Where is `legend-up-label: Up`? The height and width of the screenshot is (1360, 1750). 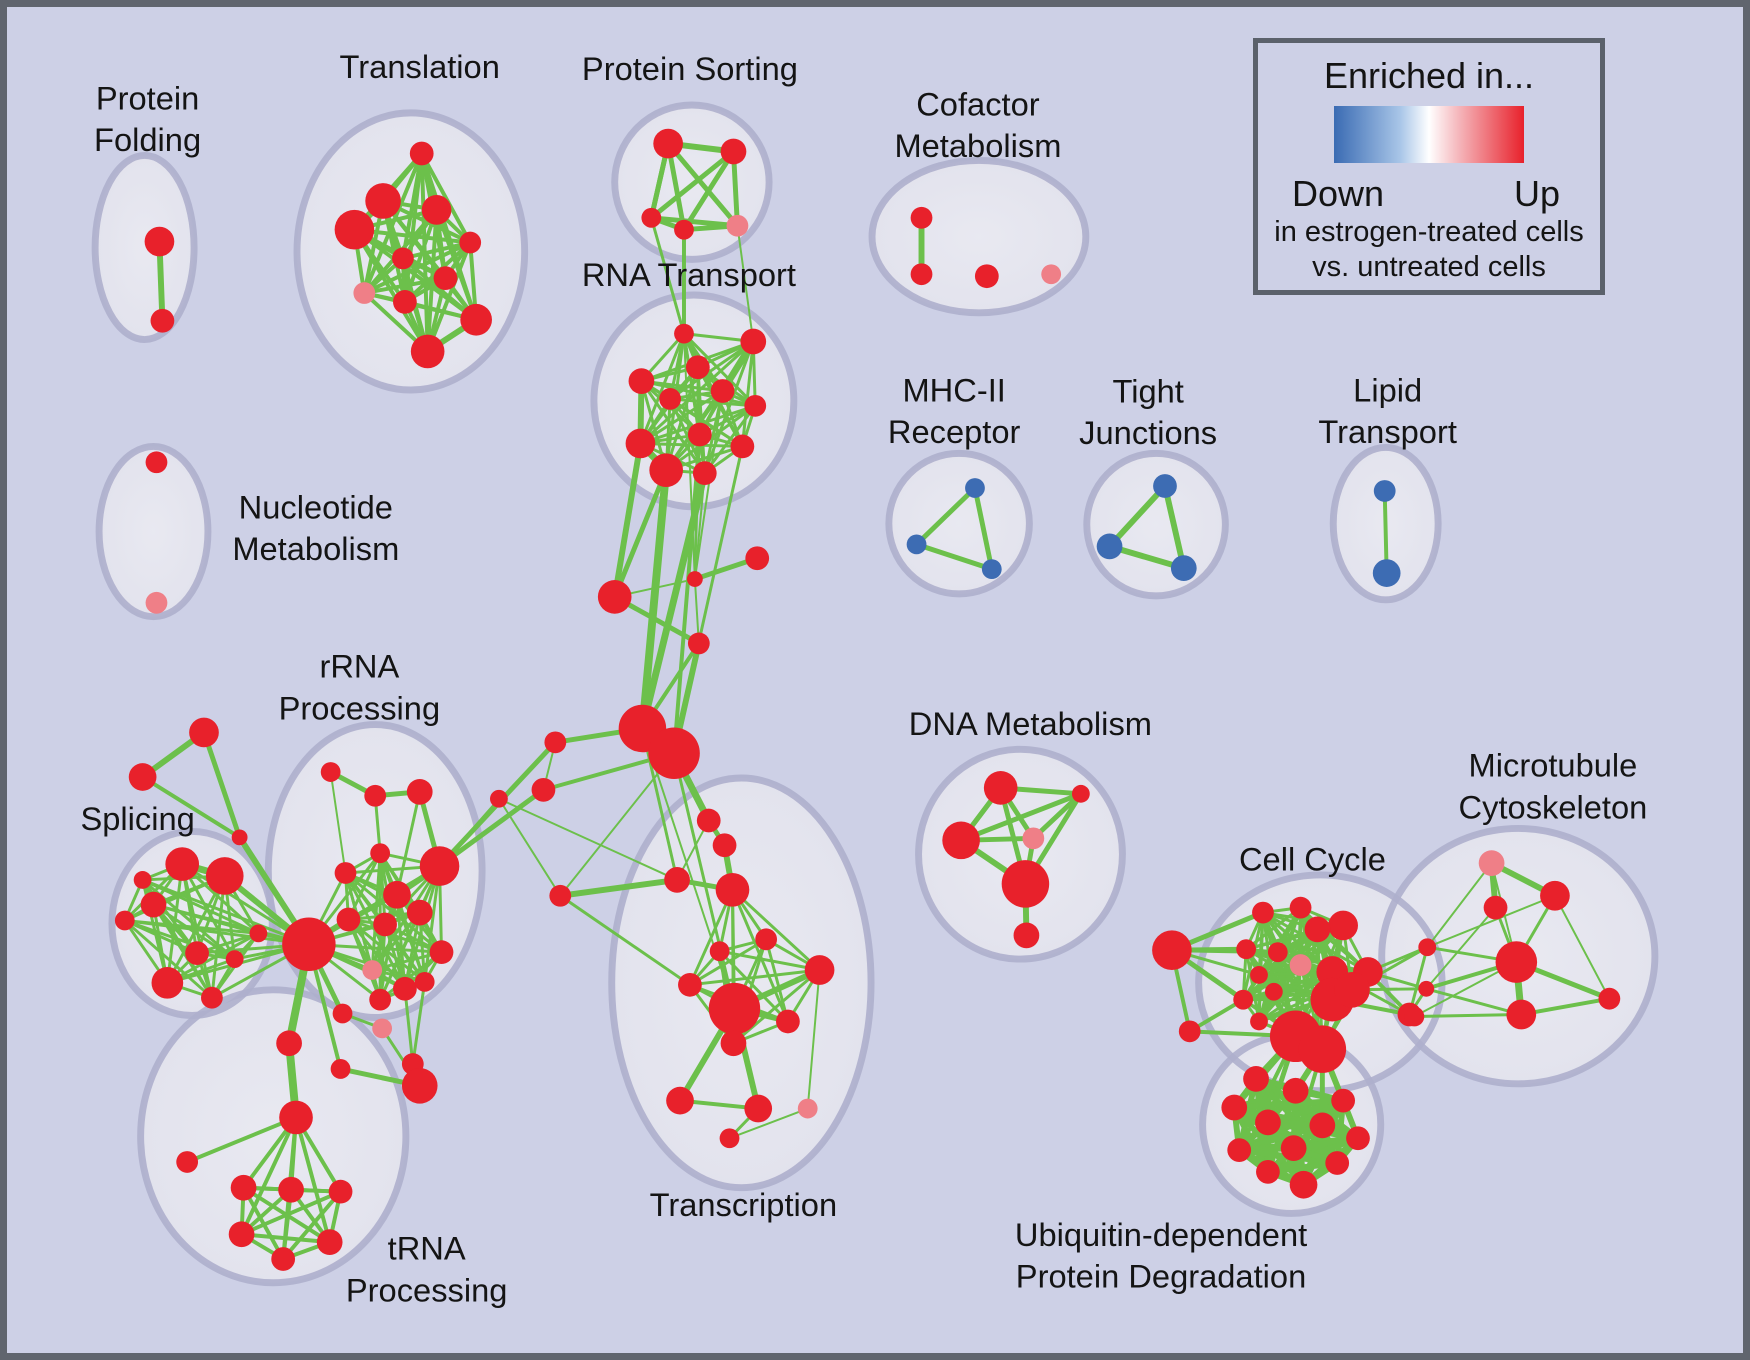 legend-up-label: Up is located at coordinates (1536, 193).